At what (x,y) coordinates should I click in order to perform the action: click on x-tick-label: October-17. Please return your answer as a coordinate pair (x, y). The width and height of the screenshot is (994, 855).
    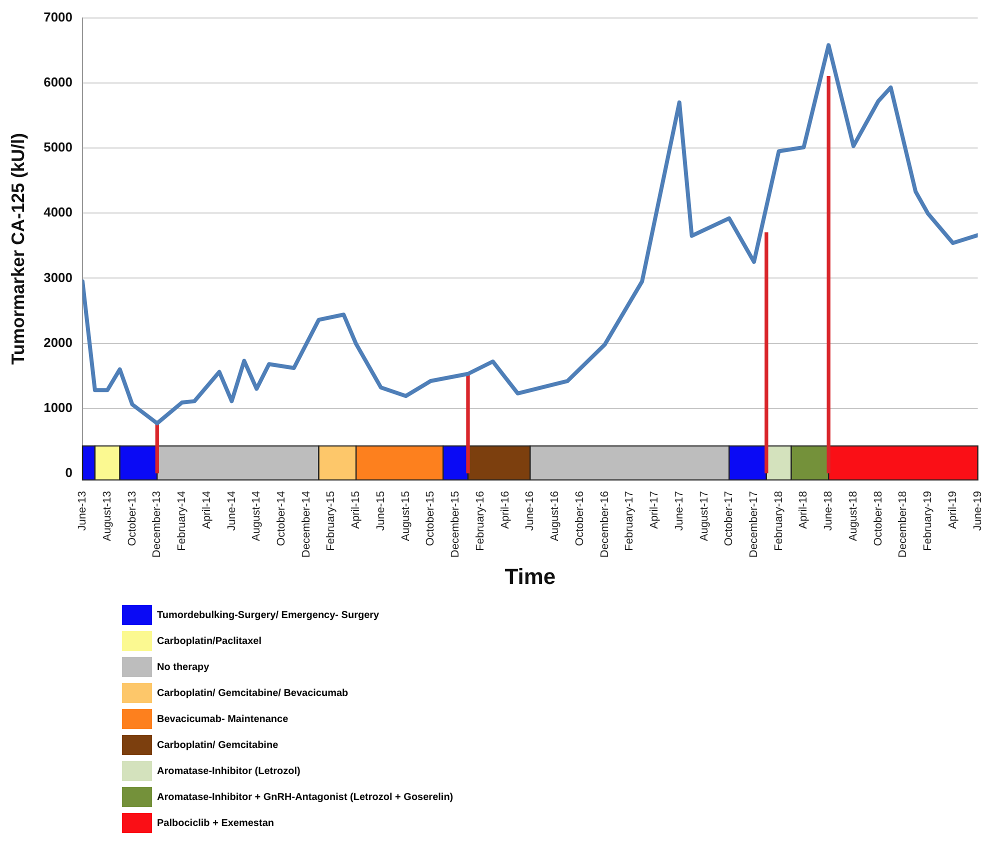
    Looking at the image, I should click on (729, 518).